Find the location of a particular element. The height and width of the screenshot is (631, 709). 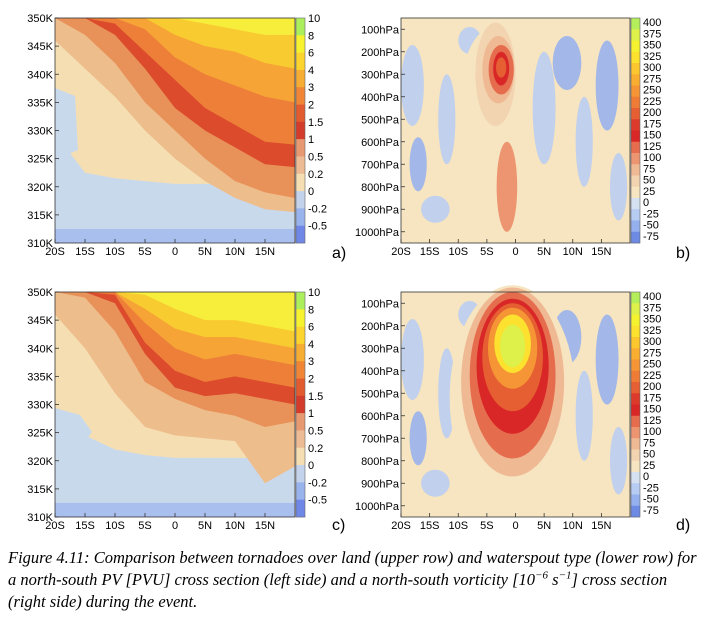

y-tick-label-a-0: 310K is located at coordinates (40, 244).